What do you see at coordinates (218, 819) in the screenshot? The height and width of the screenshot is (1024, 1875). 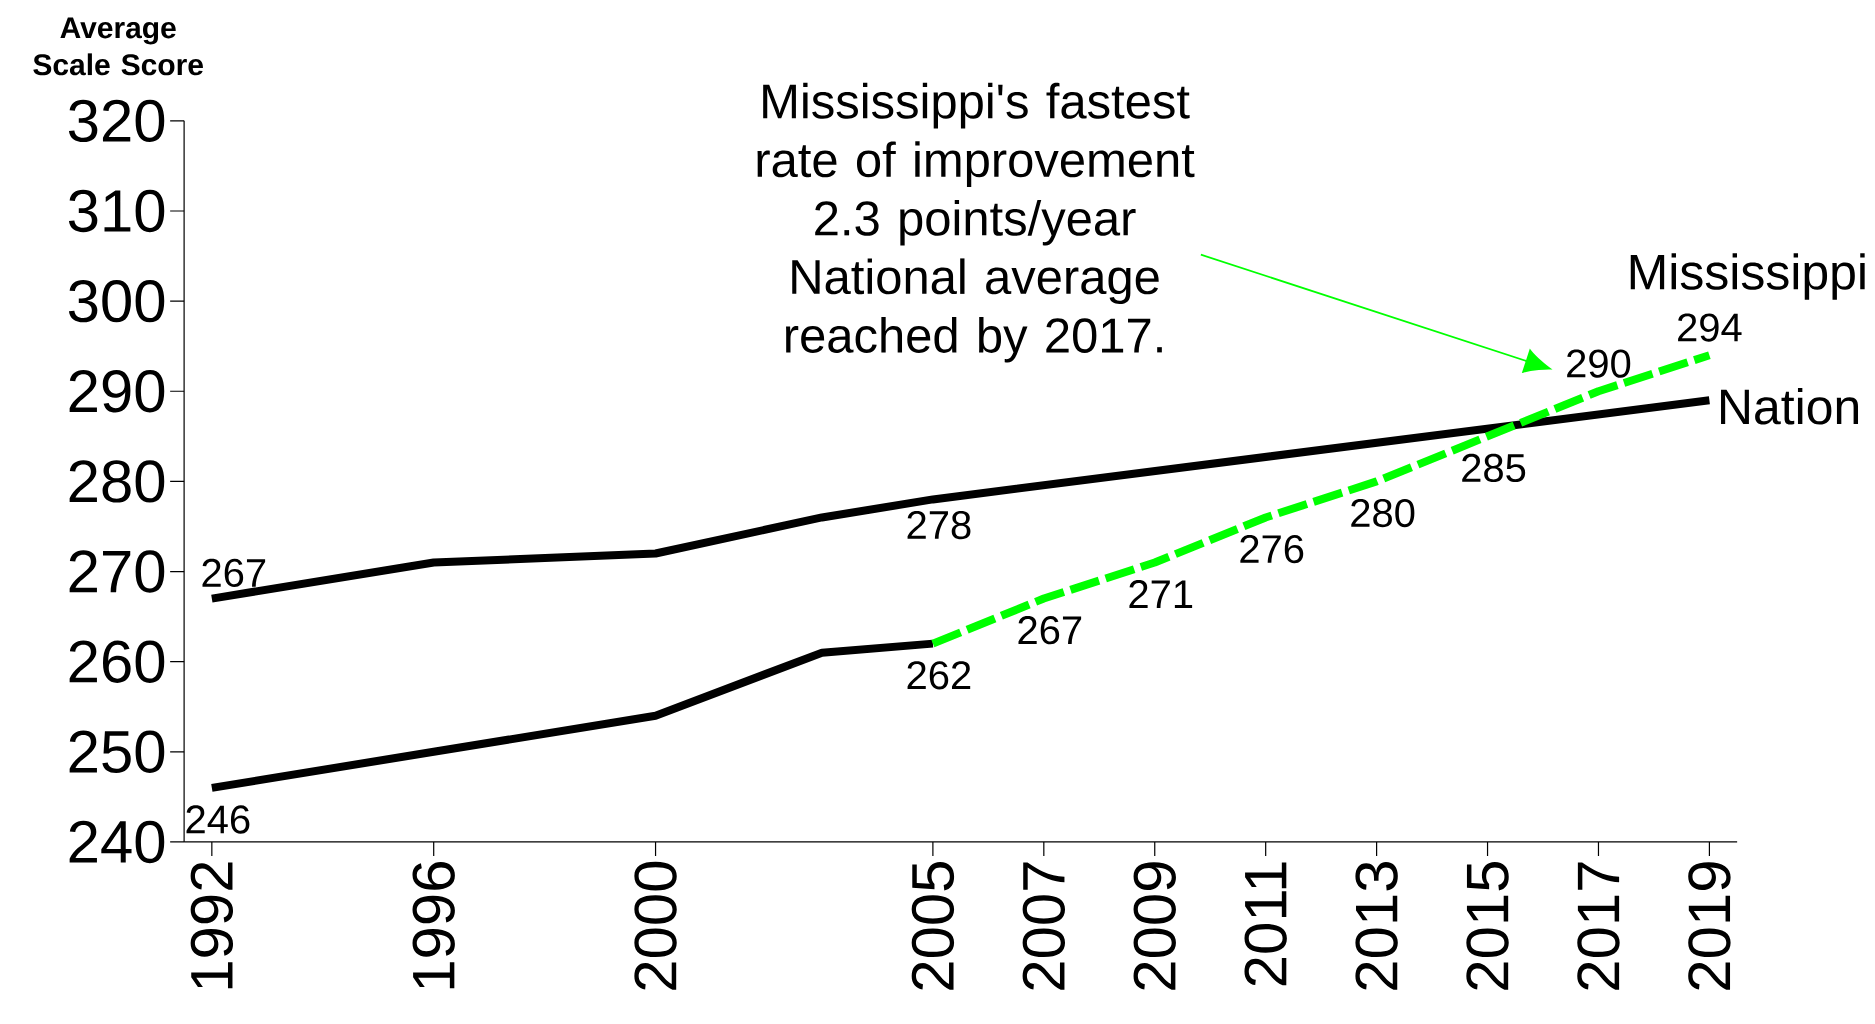 I see `data-label: 246` at bounding box center [218, 819].